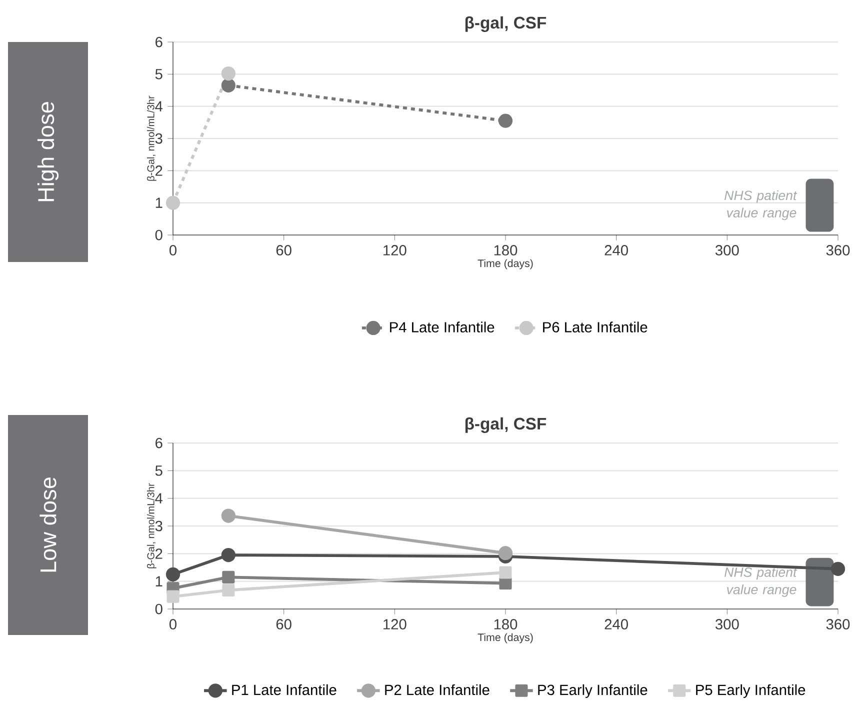 This screenshot has width=854, height=708. I want to click on legend-label: P2 Late Infantile, so click(437, 690).